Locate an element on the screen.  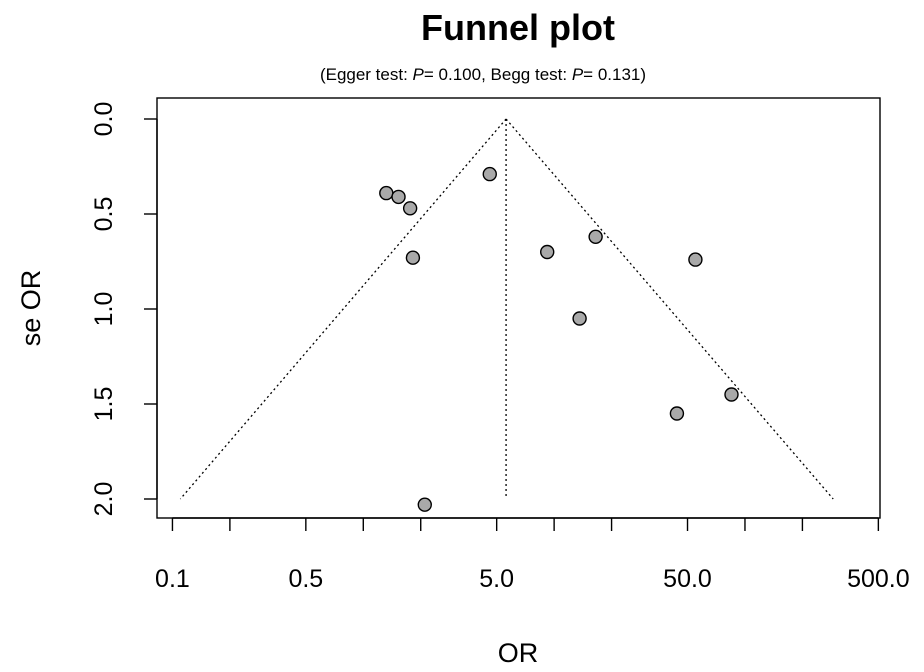
subtitle-egger-p-value: = 0.100 is located at coordinates (452, 74).